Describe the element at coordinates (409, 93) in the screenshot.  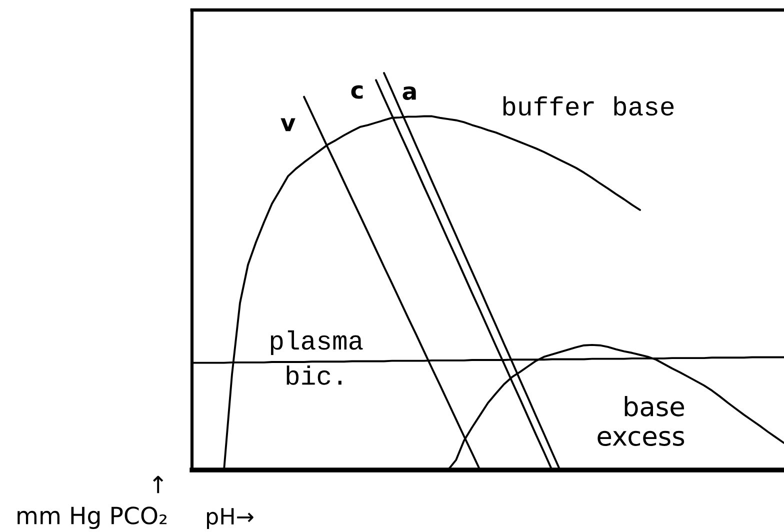
I see `series-label: a` at that location.